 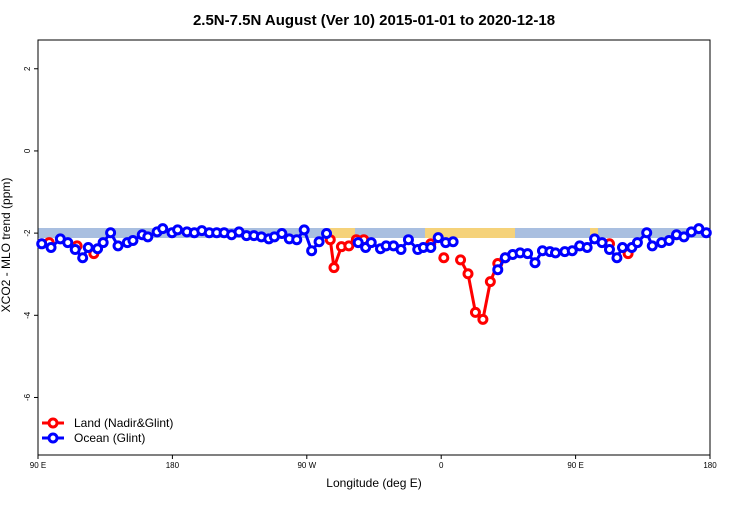 What do you see at coordinates (27, 68) in the screenshot?
I see `y-tick-label: 2` at bounding box center [27, 68].